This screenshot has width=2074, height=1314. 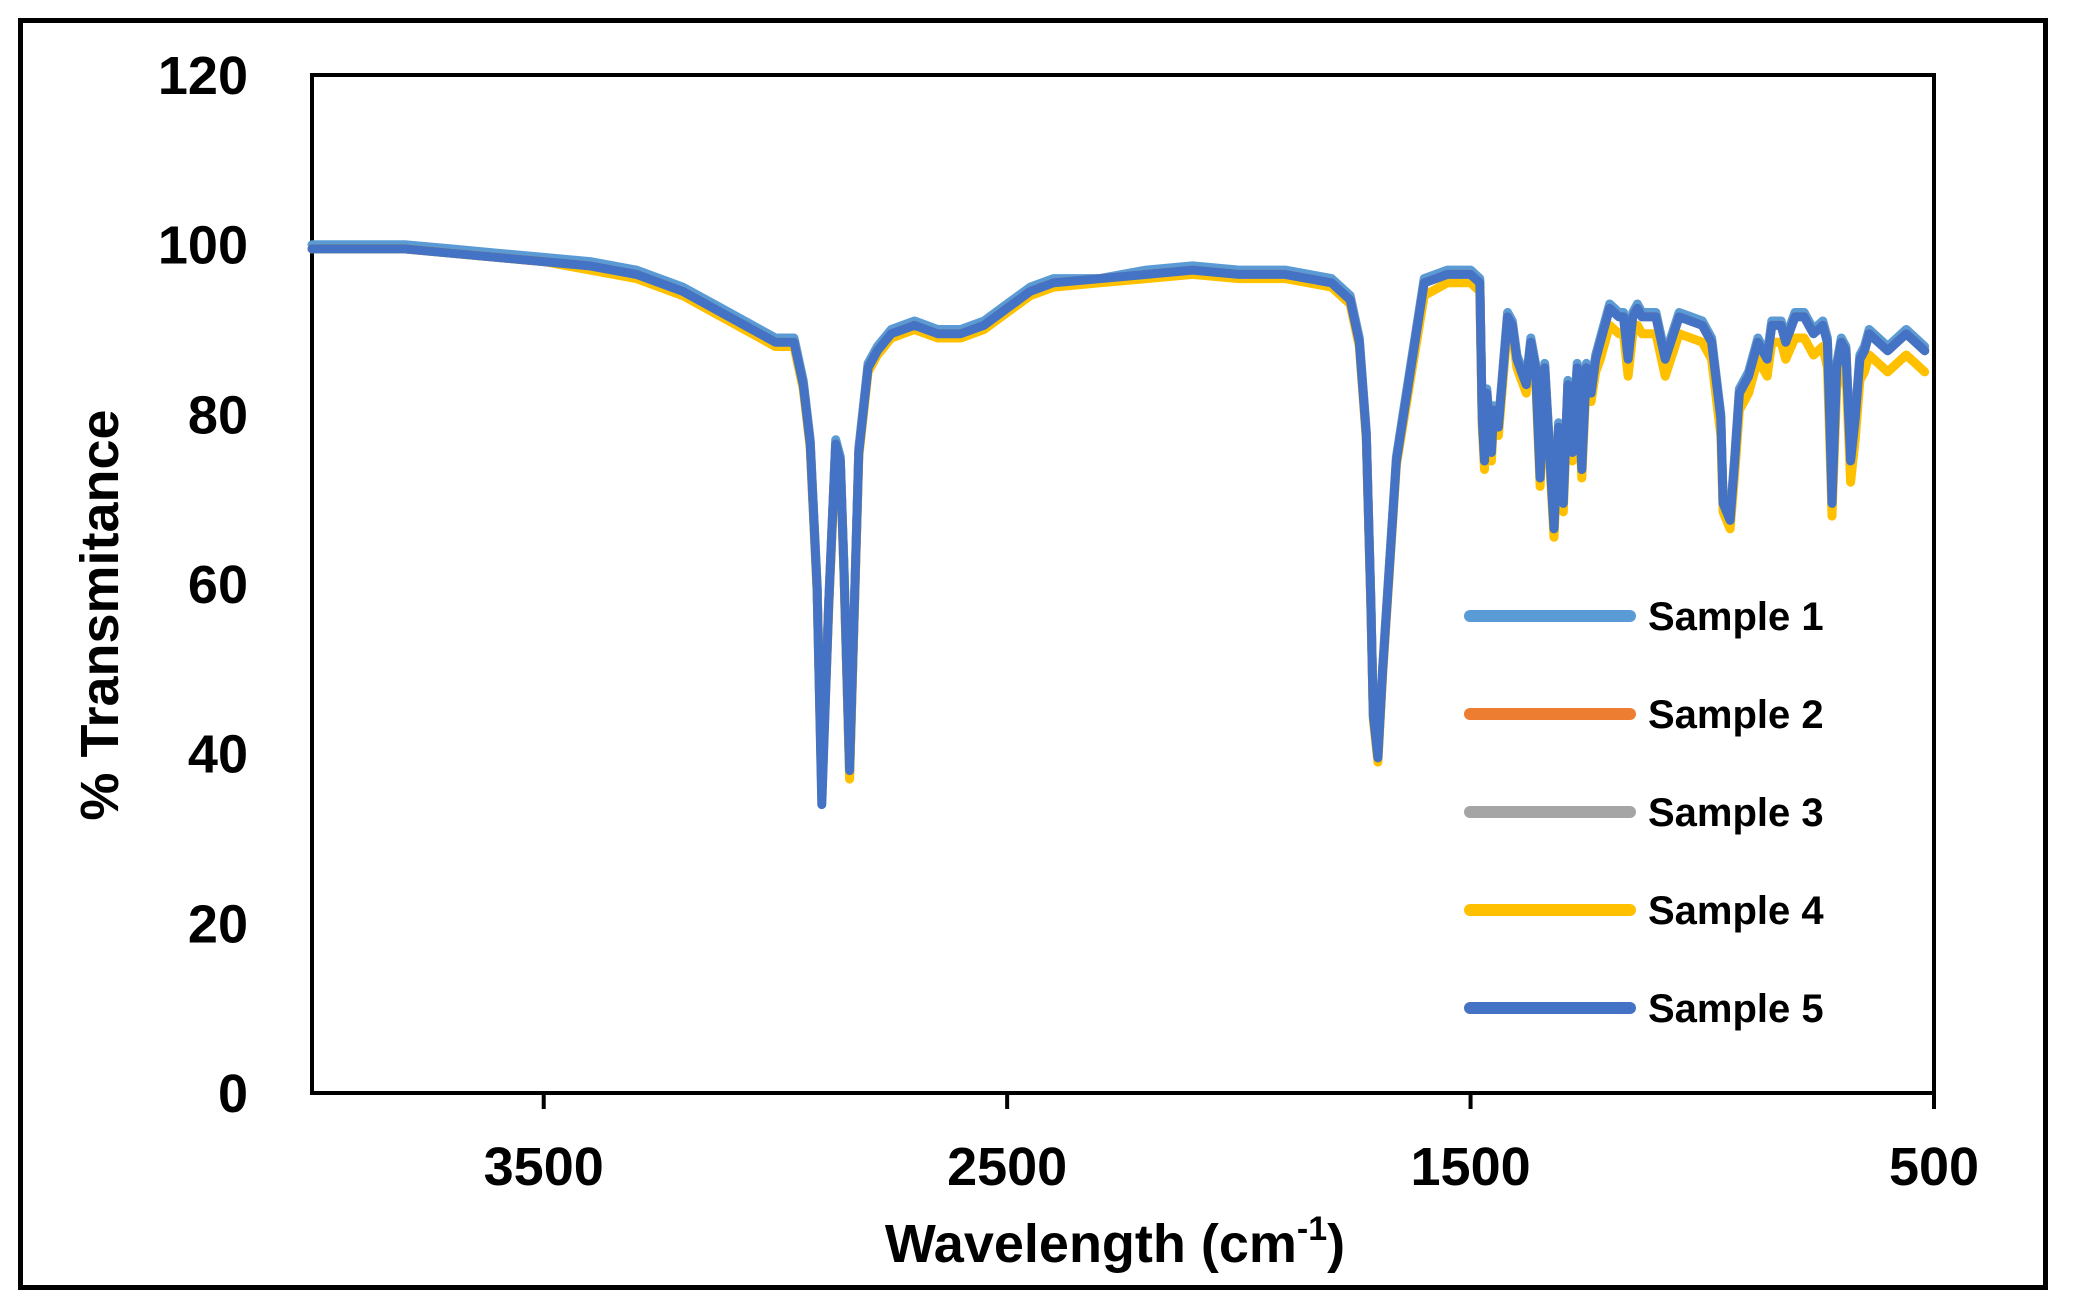 What do you see at coordinates (218, 585) in the screenshot?
I see `y-tick-label: 60` at bounding box center [218, 585].